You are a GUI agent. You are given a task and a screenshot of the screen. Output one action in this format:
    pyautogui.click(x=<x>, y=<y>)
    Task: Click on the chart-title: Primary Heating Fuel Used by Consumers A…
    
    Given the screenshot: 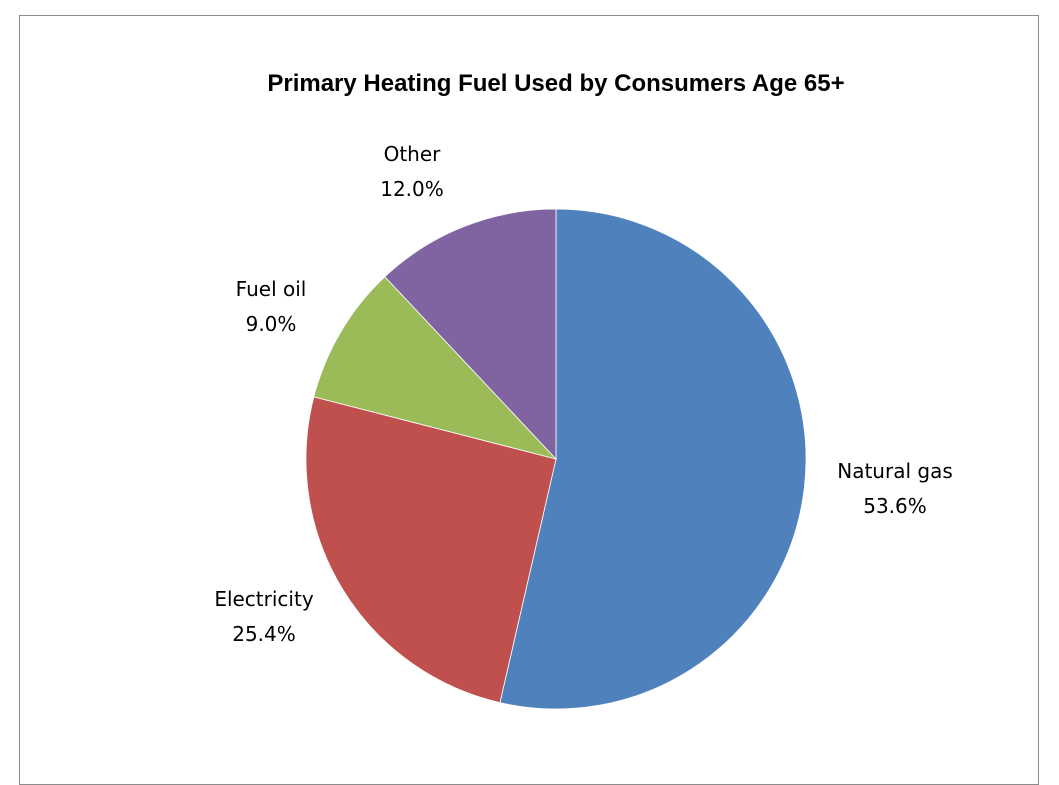 What is the action you would take?
    pyautogui.click(x=556, y=83)
    